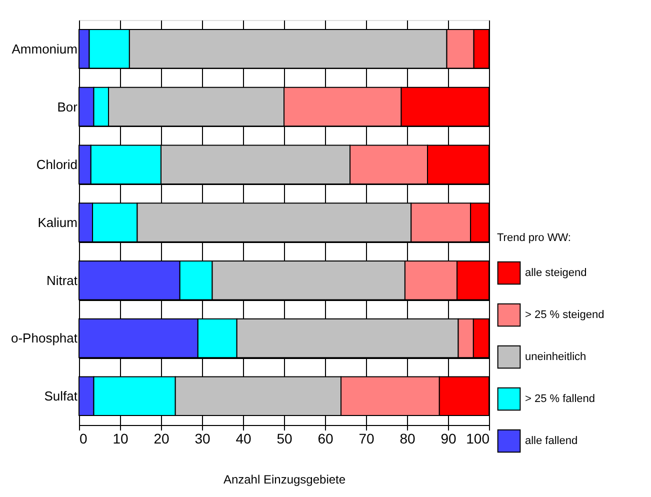  Describe the element at coordinates (326, 438) in the screenshot. I see `x-tick-label: 60` at that location.